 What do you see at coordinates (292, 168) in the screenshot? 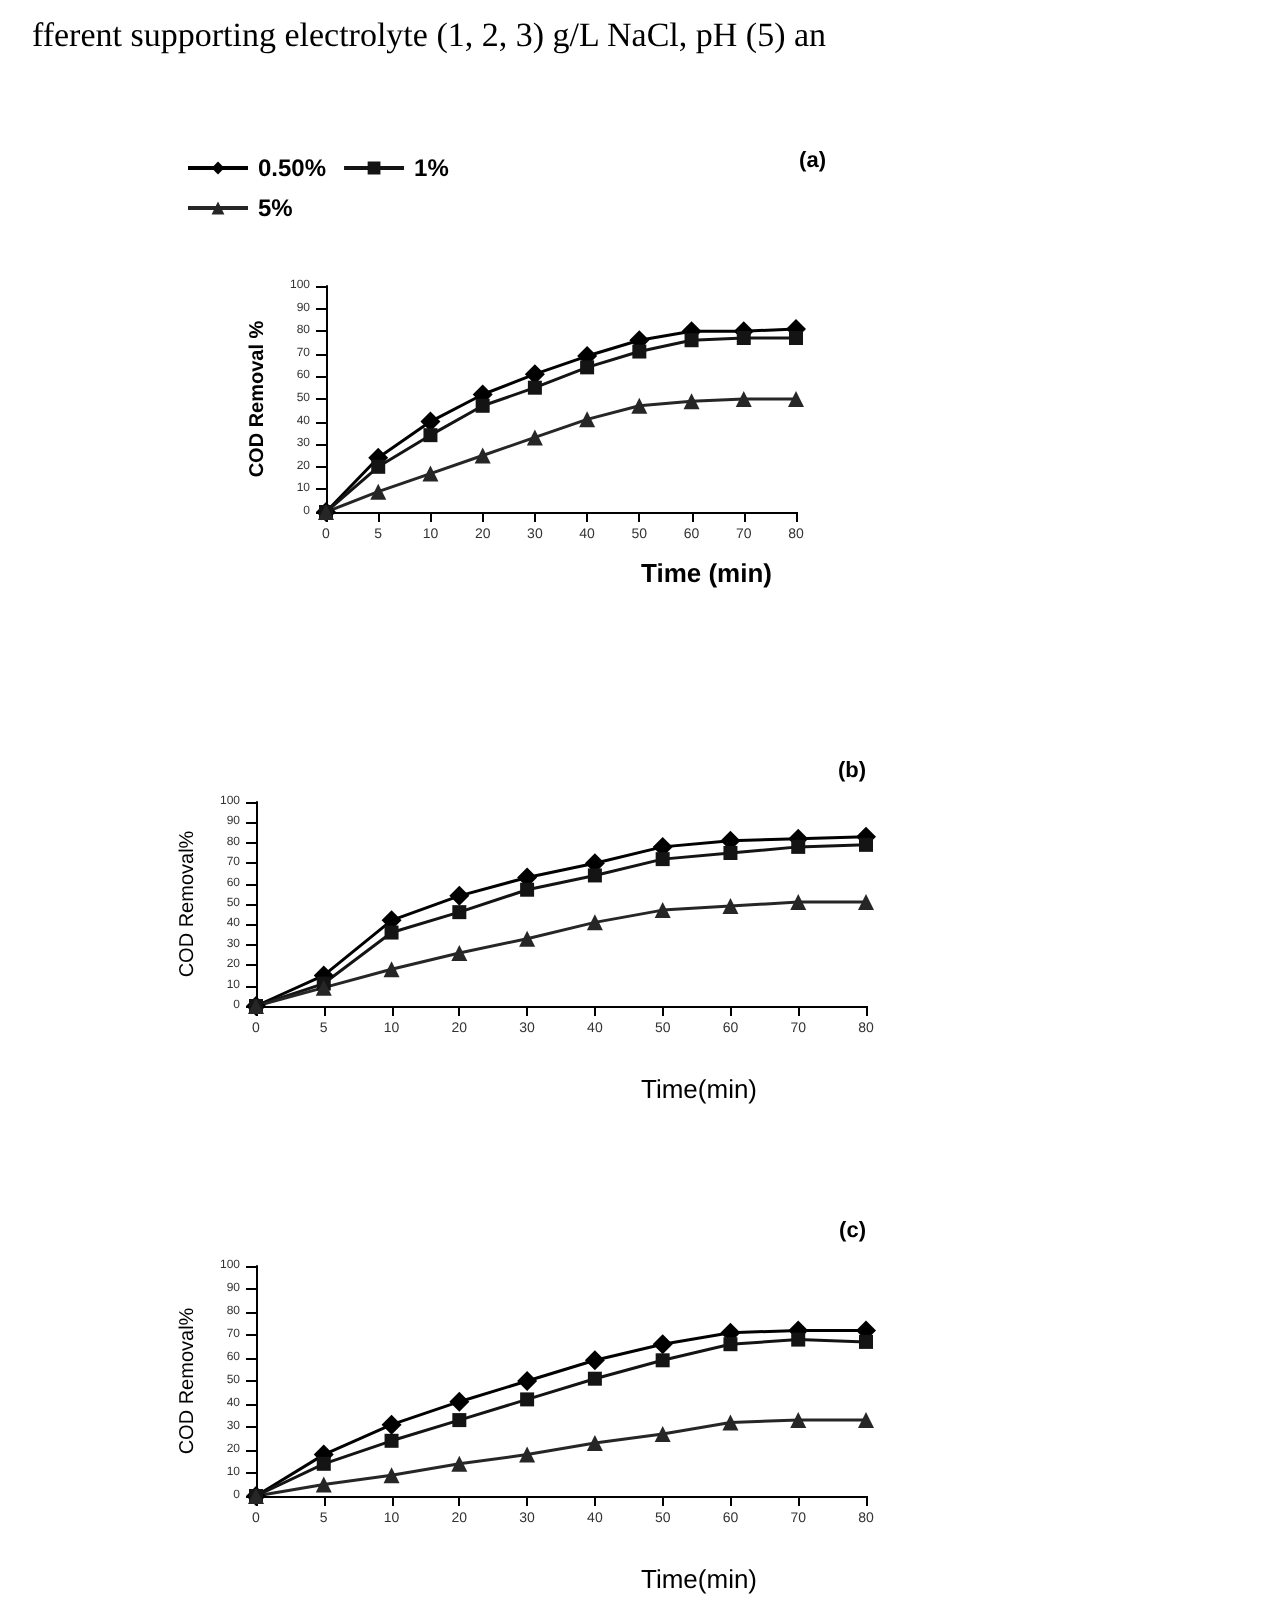
I see `legend-label: 0.50%` at bounding box center [292, 168].